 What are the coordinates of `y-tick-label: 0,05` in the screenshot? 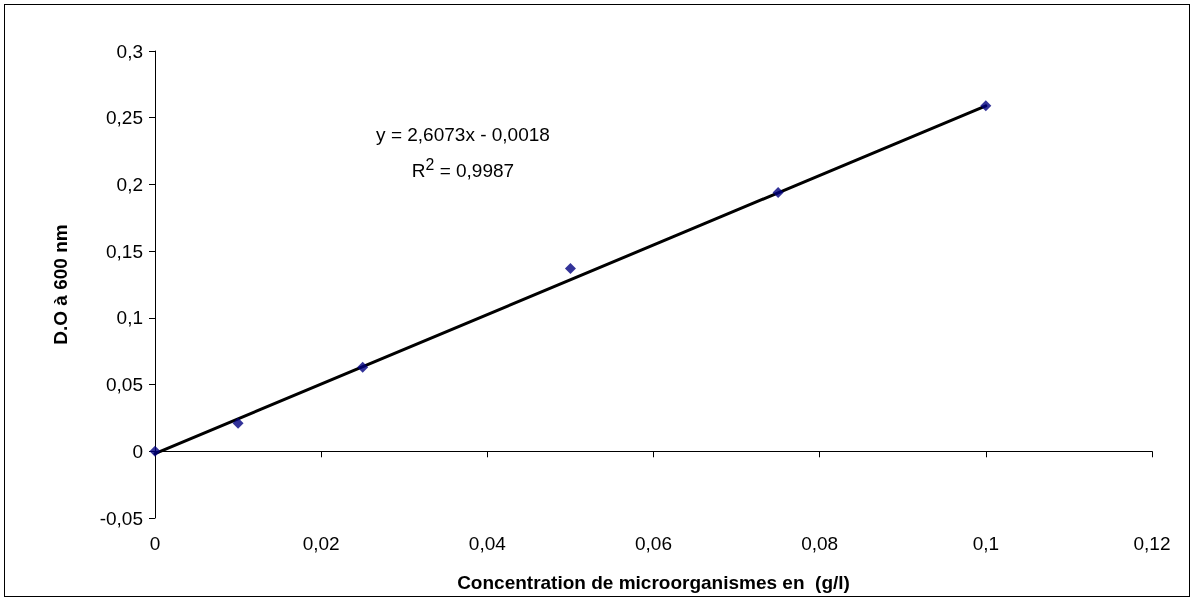 It's located at (124, 385).